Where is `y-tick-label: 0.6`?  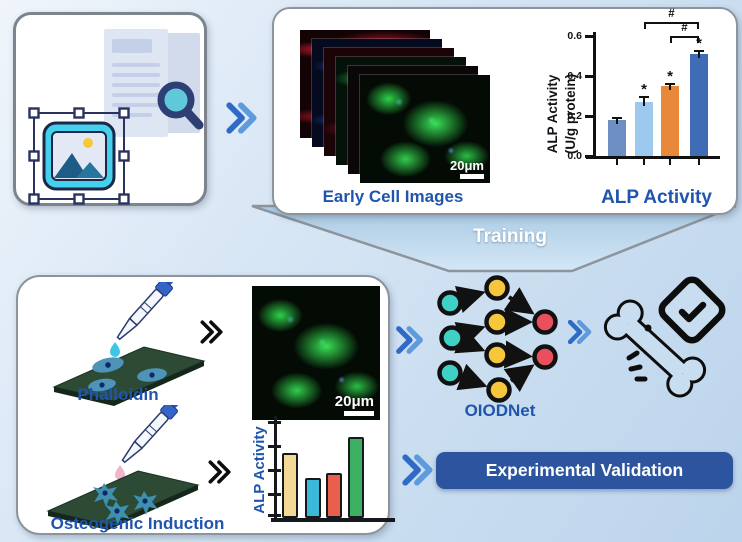 y-tick-label: 0.6 is located at coordinates (574, 36).